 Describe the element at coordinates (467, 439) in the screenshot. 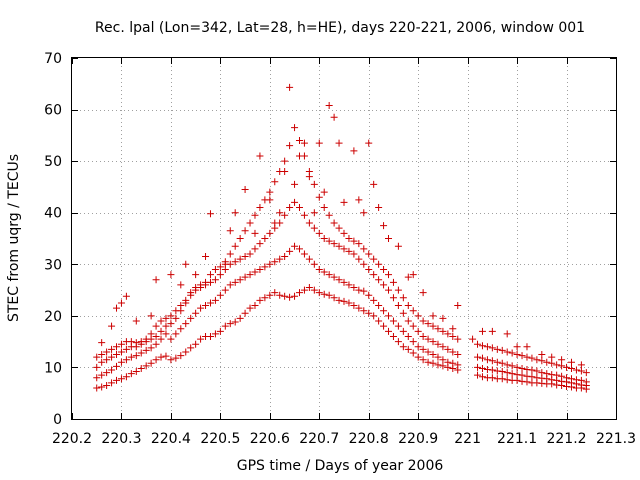

I see `x-tick-label: 221` at that location.